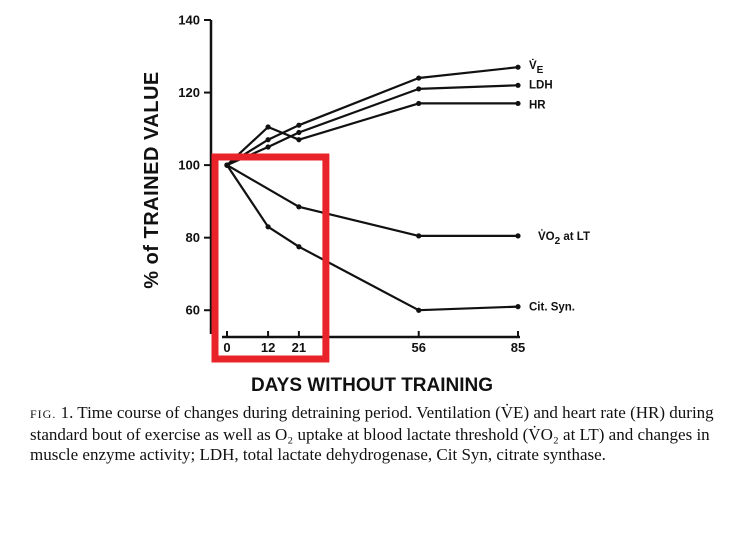  What do you see at coordinates (189, 20) in the screenshot?
I see `y-tick-label-140: 140` at bounding box center [189, 20].